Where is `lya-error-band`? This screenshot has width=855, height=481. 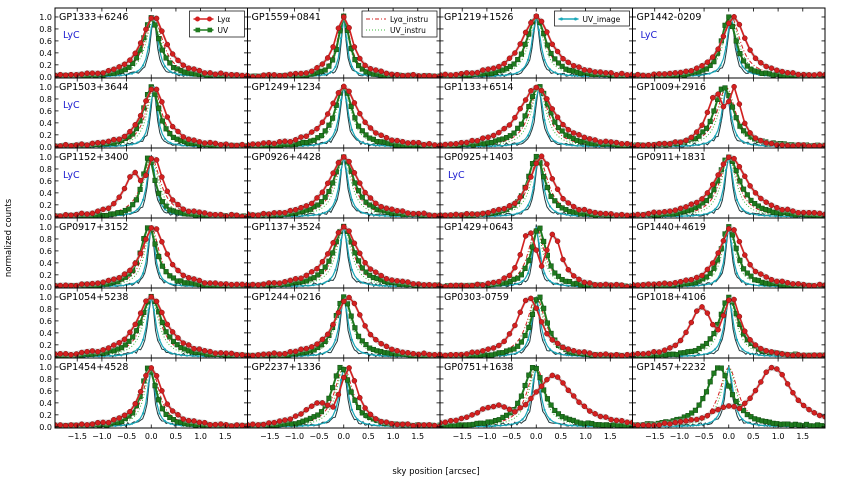 lya-error-band is located at coordinates (151, 325).